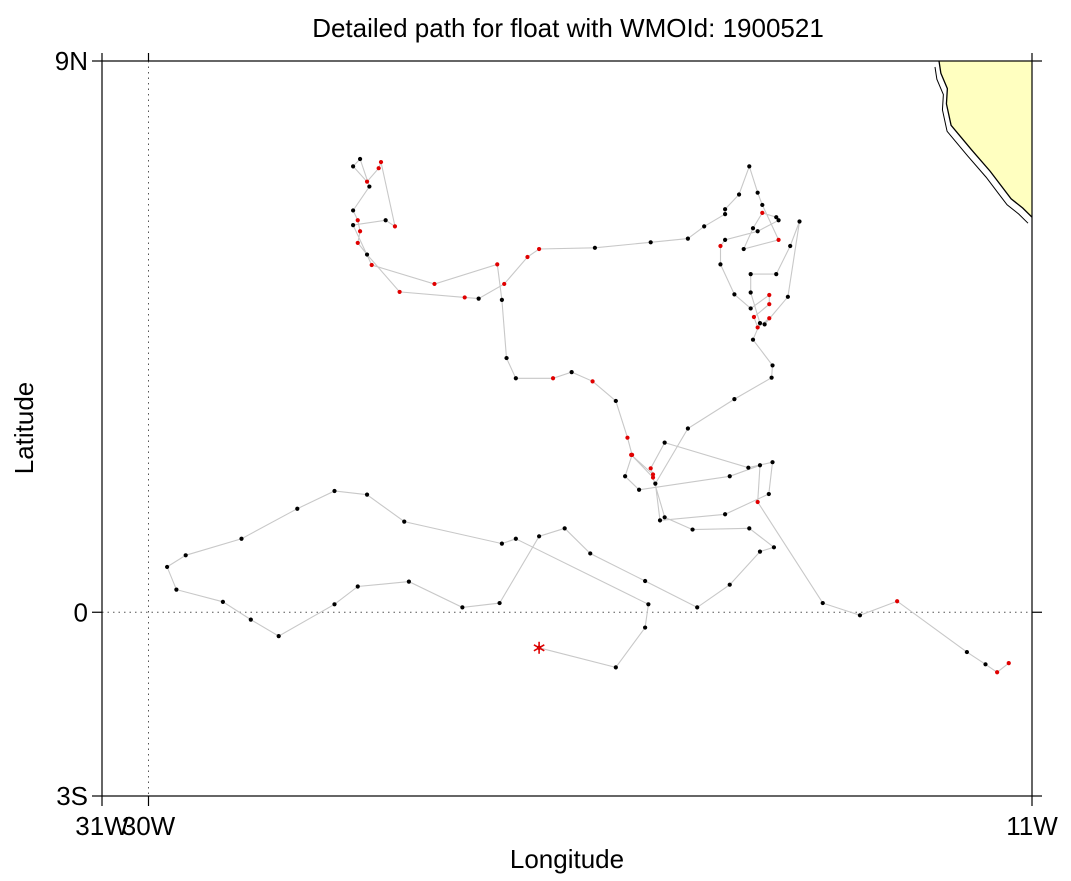 The height and width of the screenshot is (881, 1071). What do you see at coordinates (985, 139) in the screenshot?
I see `coastline` at bounding box center [985, 139].